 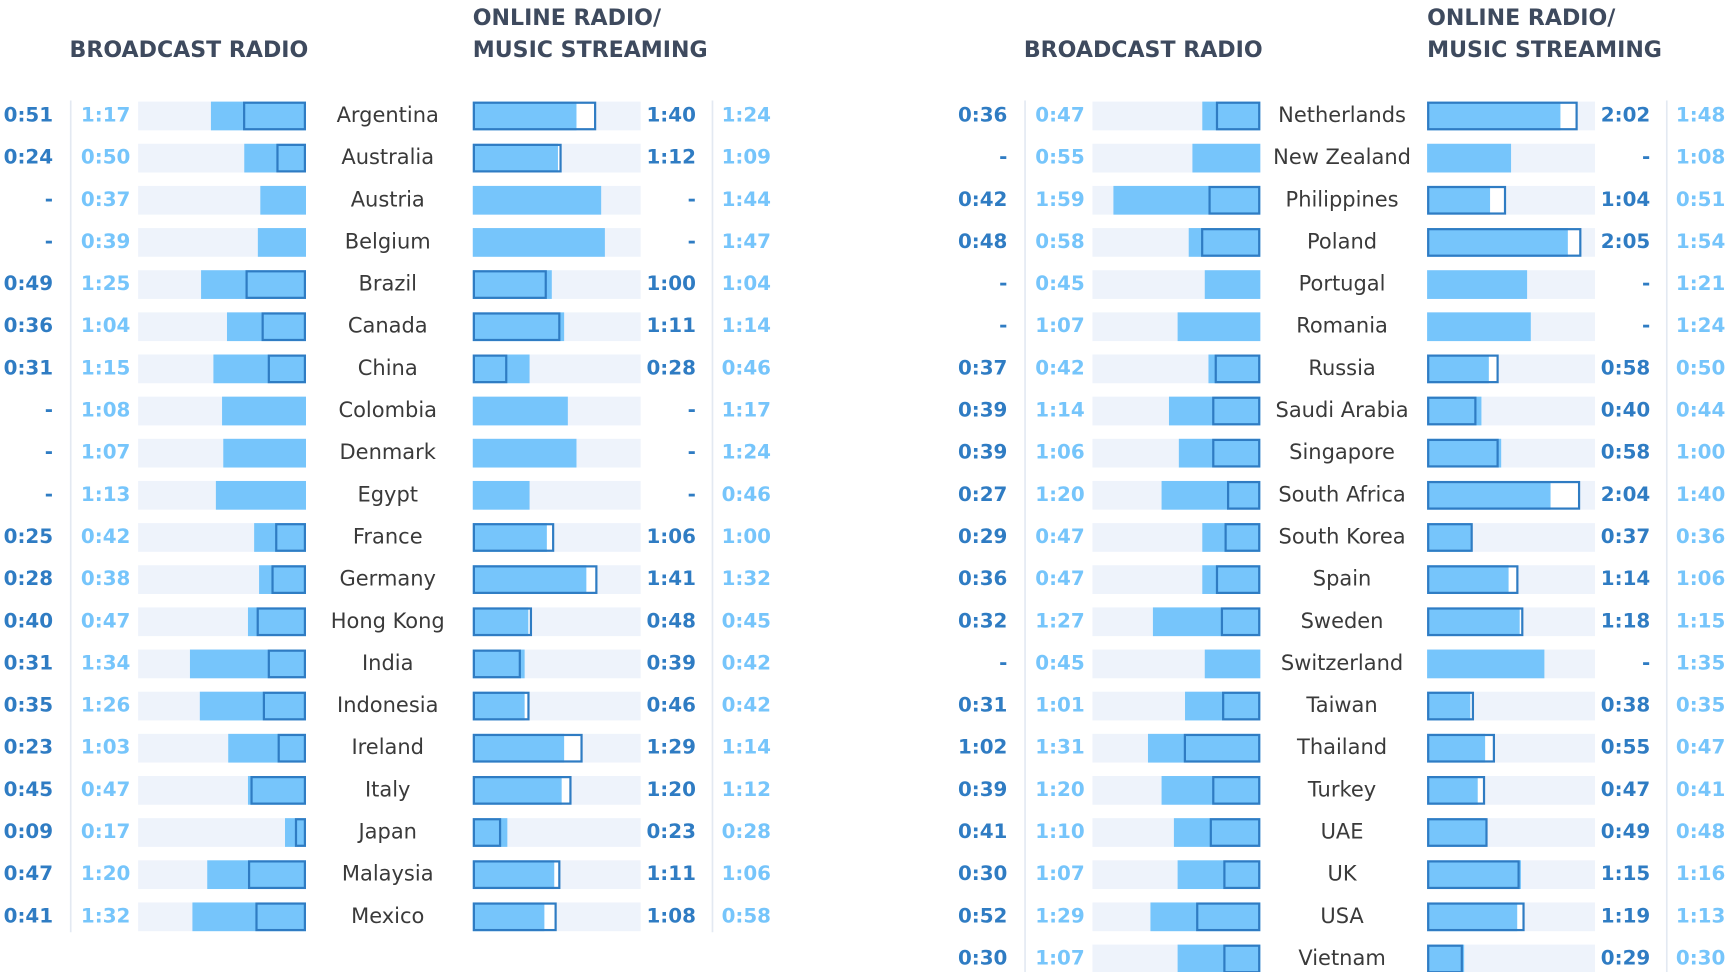 What do you see at coordinates (982, 114) in the screenshot?
I see `value-label: 0:36` at bounding box center [982, 114].